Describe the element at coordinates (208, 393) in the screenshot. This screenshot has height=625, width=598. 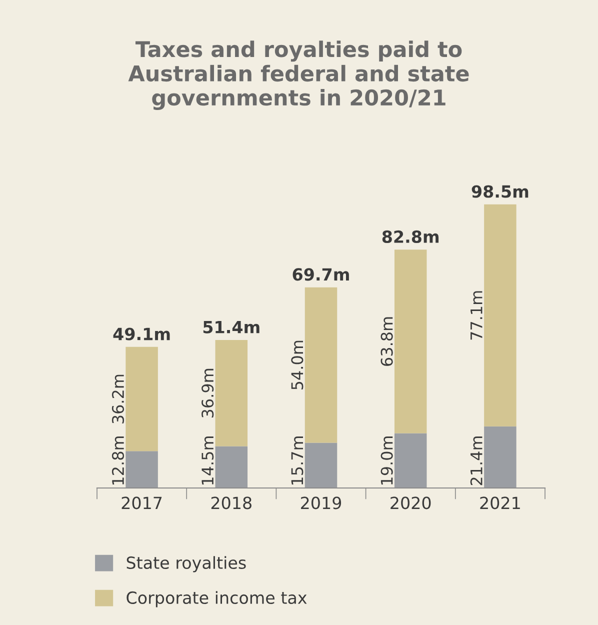
I see `data-label: 36.9m` at that location.